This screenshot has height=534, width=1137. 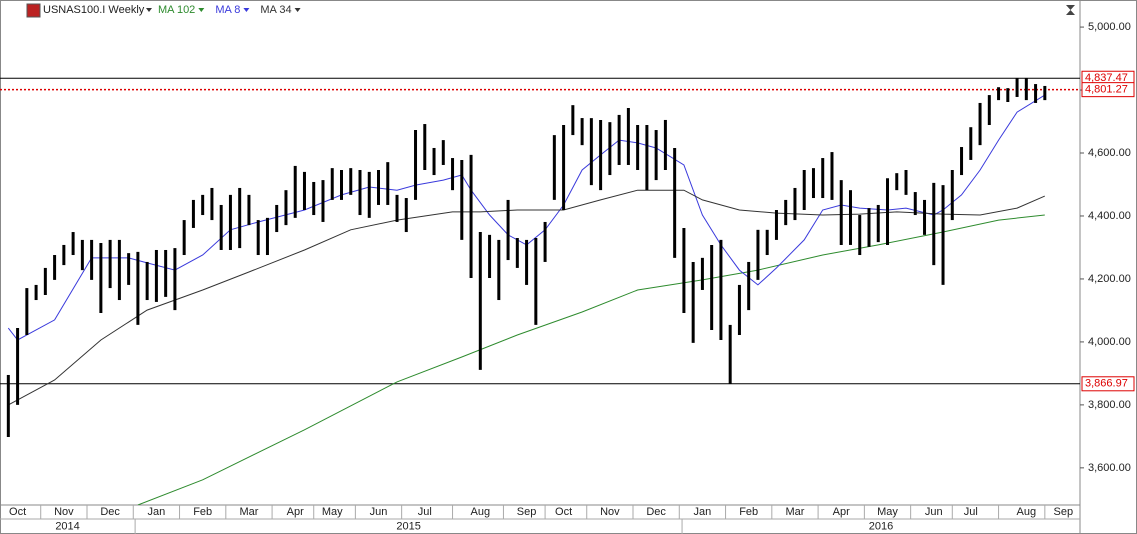 I want to click on level-label: 4,801.27, so click(x=1106, y=90).